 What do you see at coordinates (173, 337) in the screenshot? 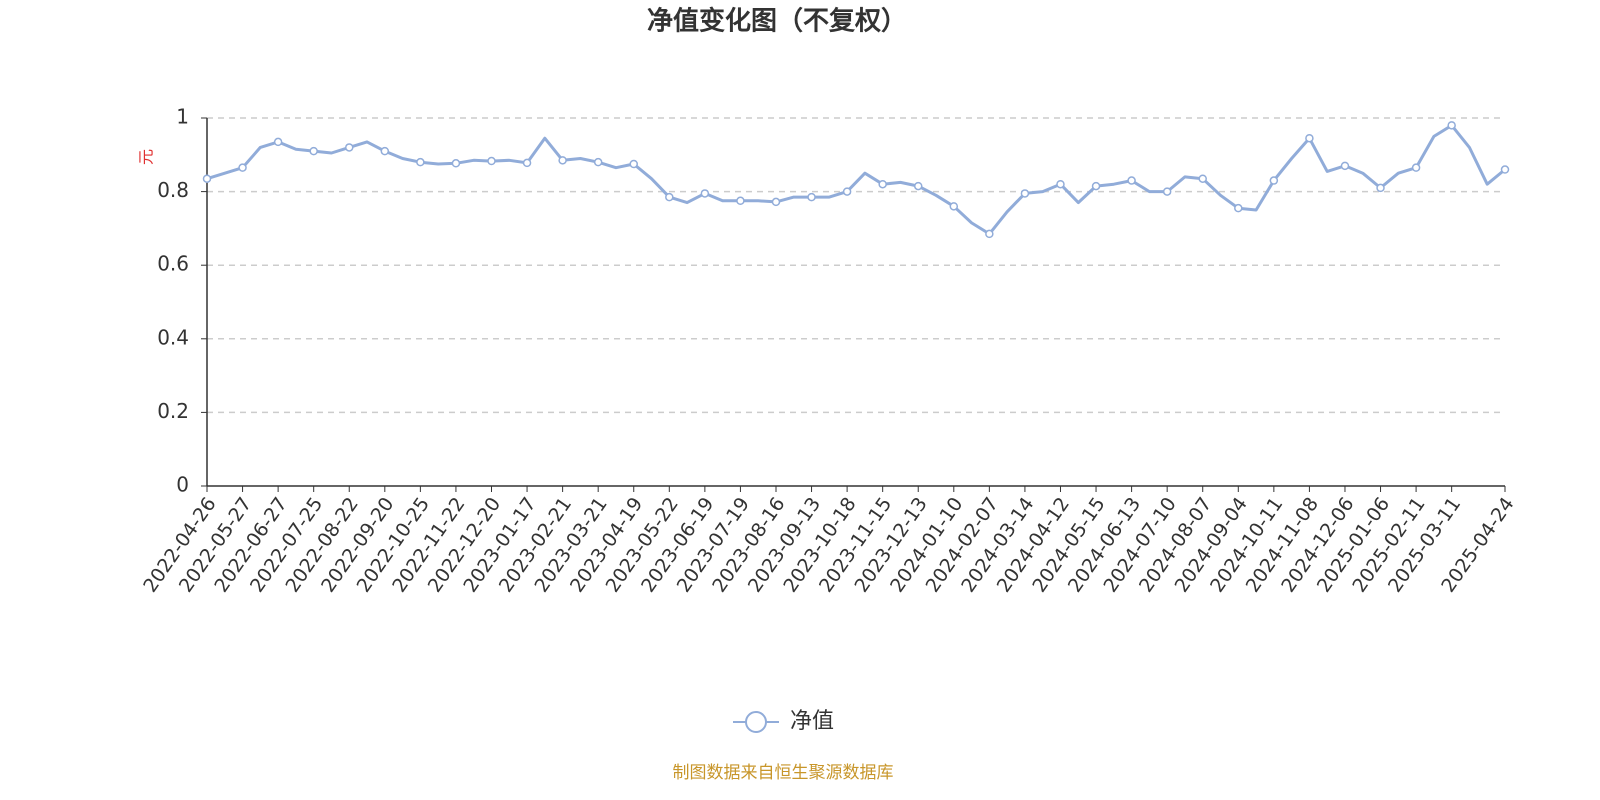
I see `y-tick-label: 0.4` at bounding box center [173, 337].